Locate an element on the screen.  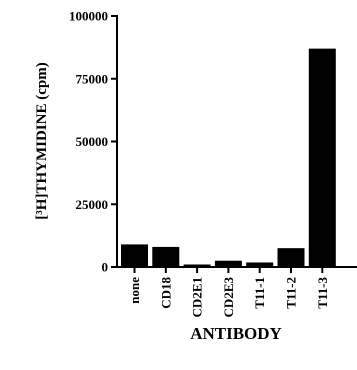
x-tick-label: CD2E1 is located at coordinates (197, 297).